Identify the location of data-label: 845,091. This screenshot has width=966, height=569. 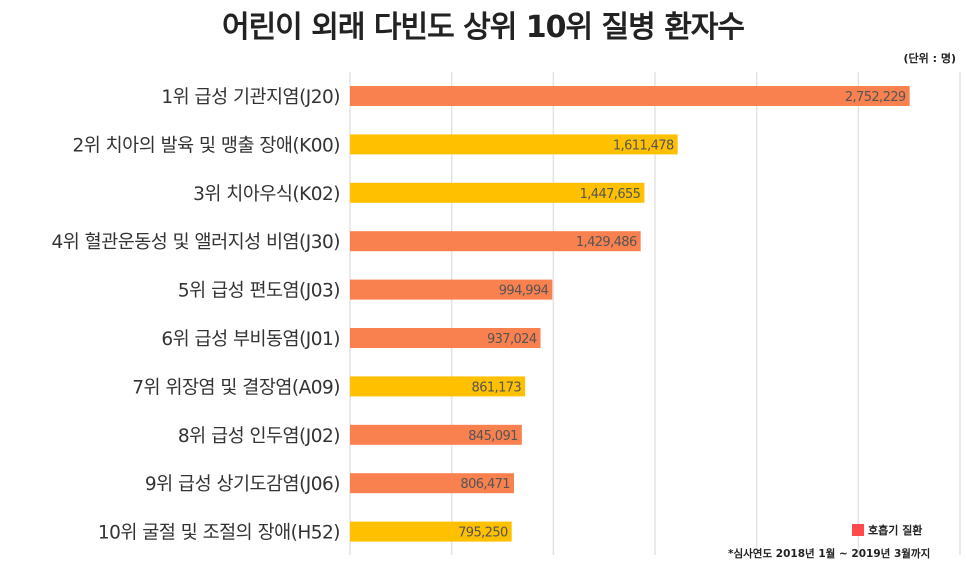
(493, 436).